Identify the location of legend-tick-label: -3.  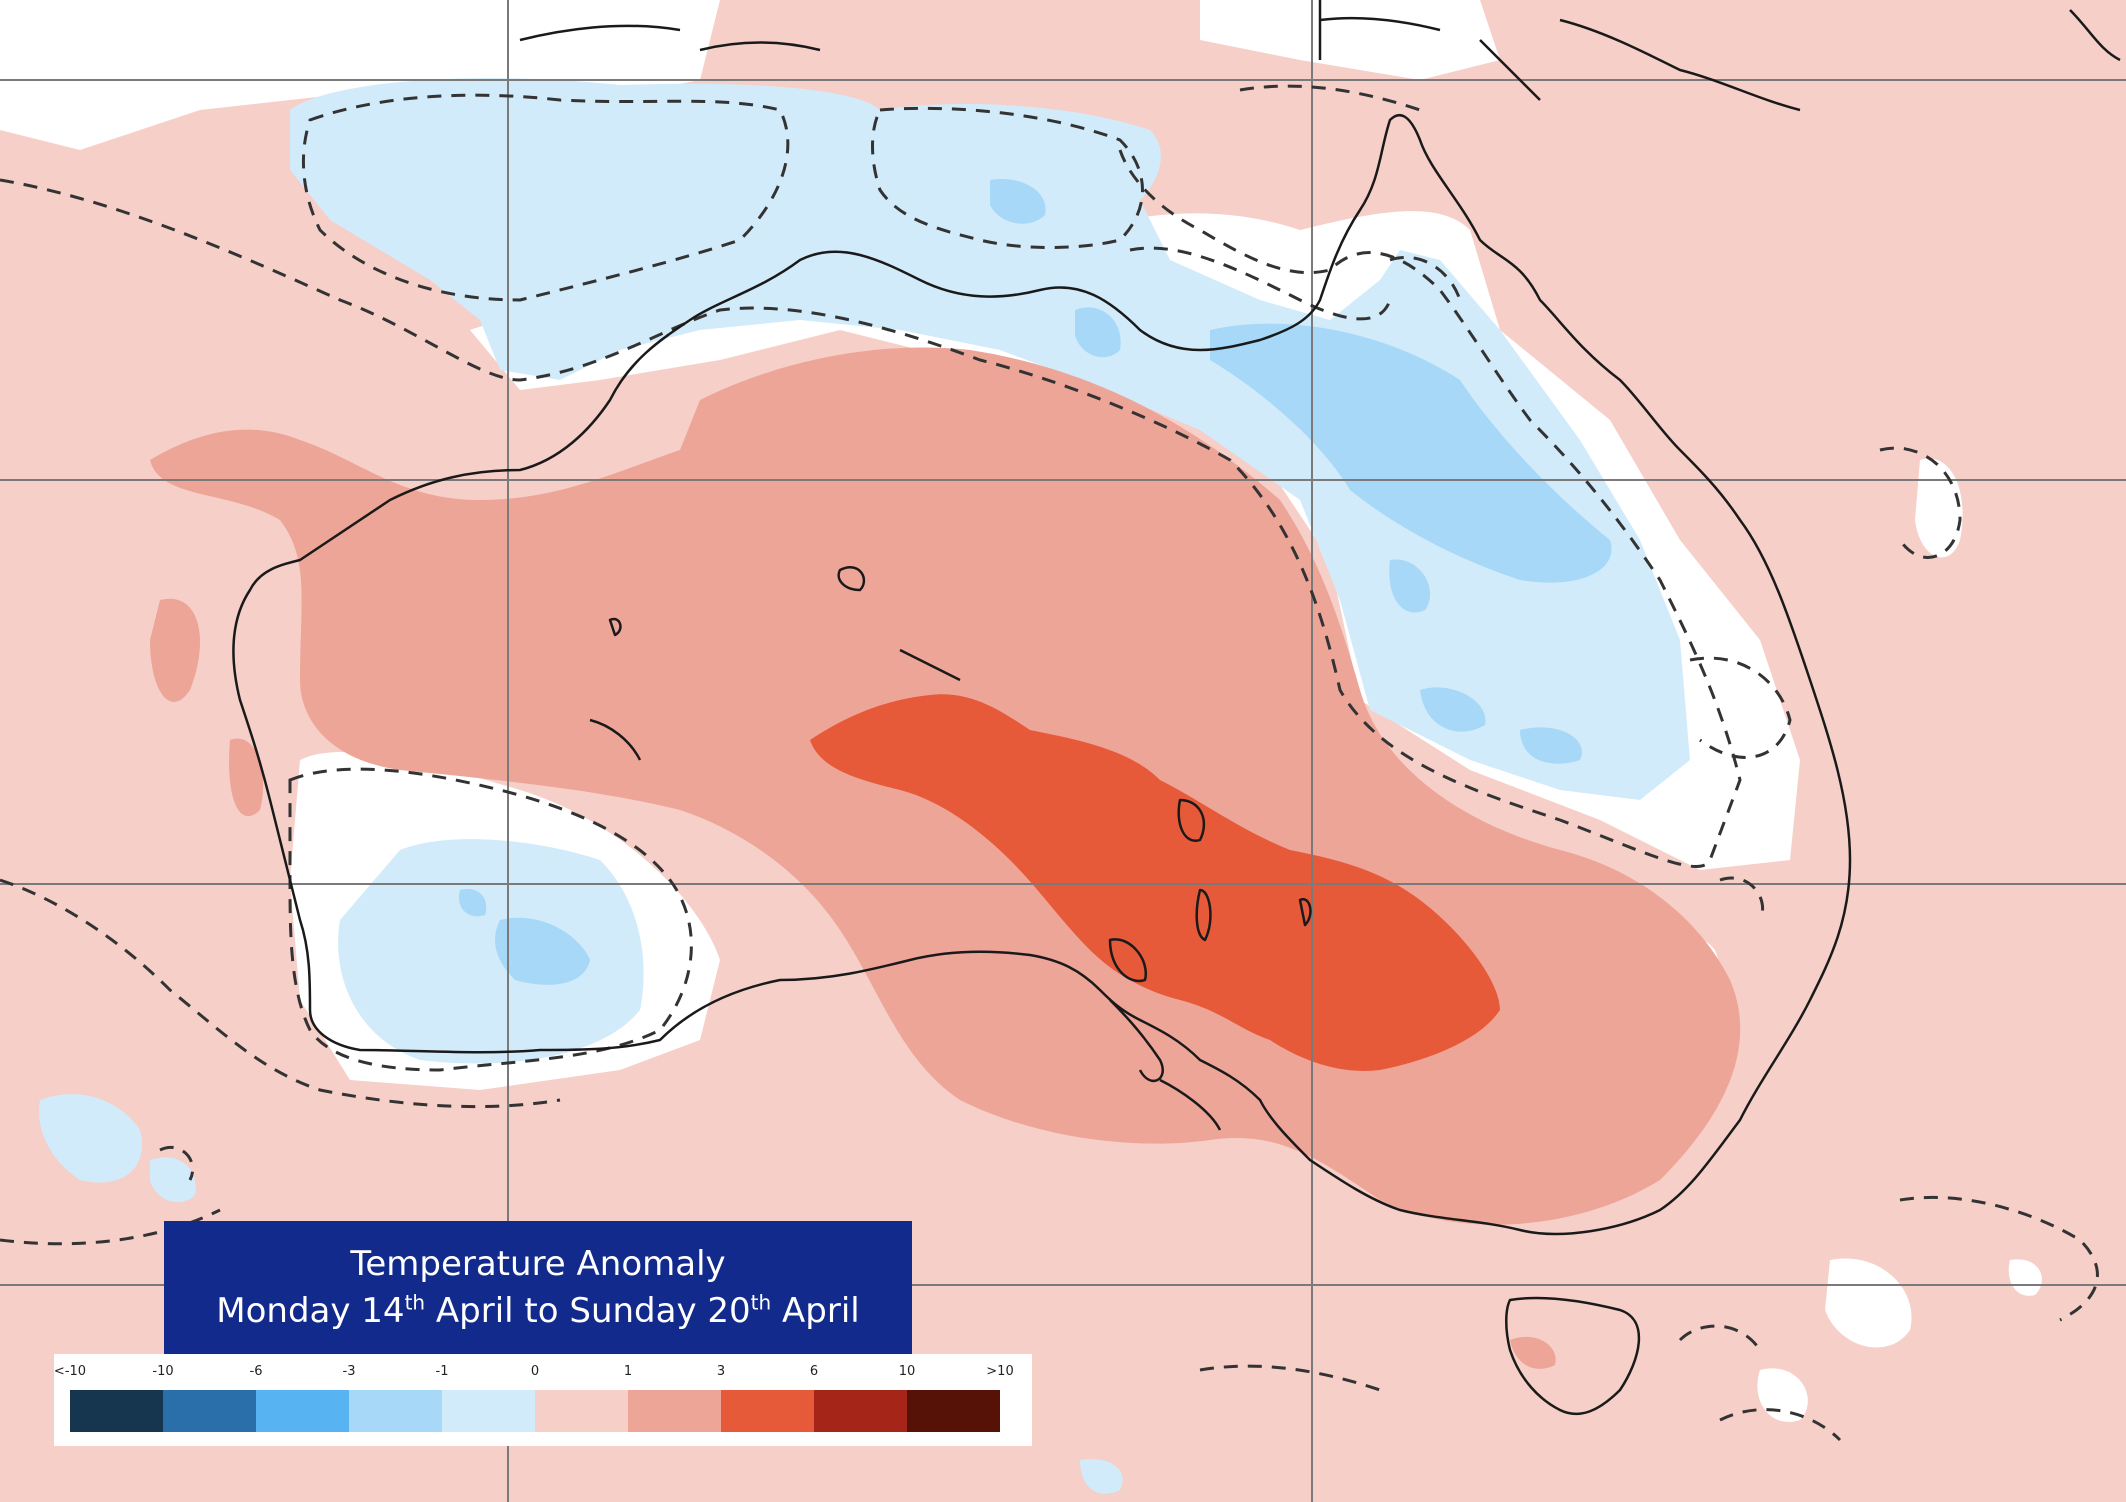
(349, 1371).